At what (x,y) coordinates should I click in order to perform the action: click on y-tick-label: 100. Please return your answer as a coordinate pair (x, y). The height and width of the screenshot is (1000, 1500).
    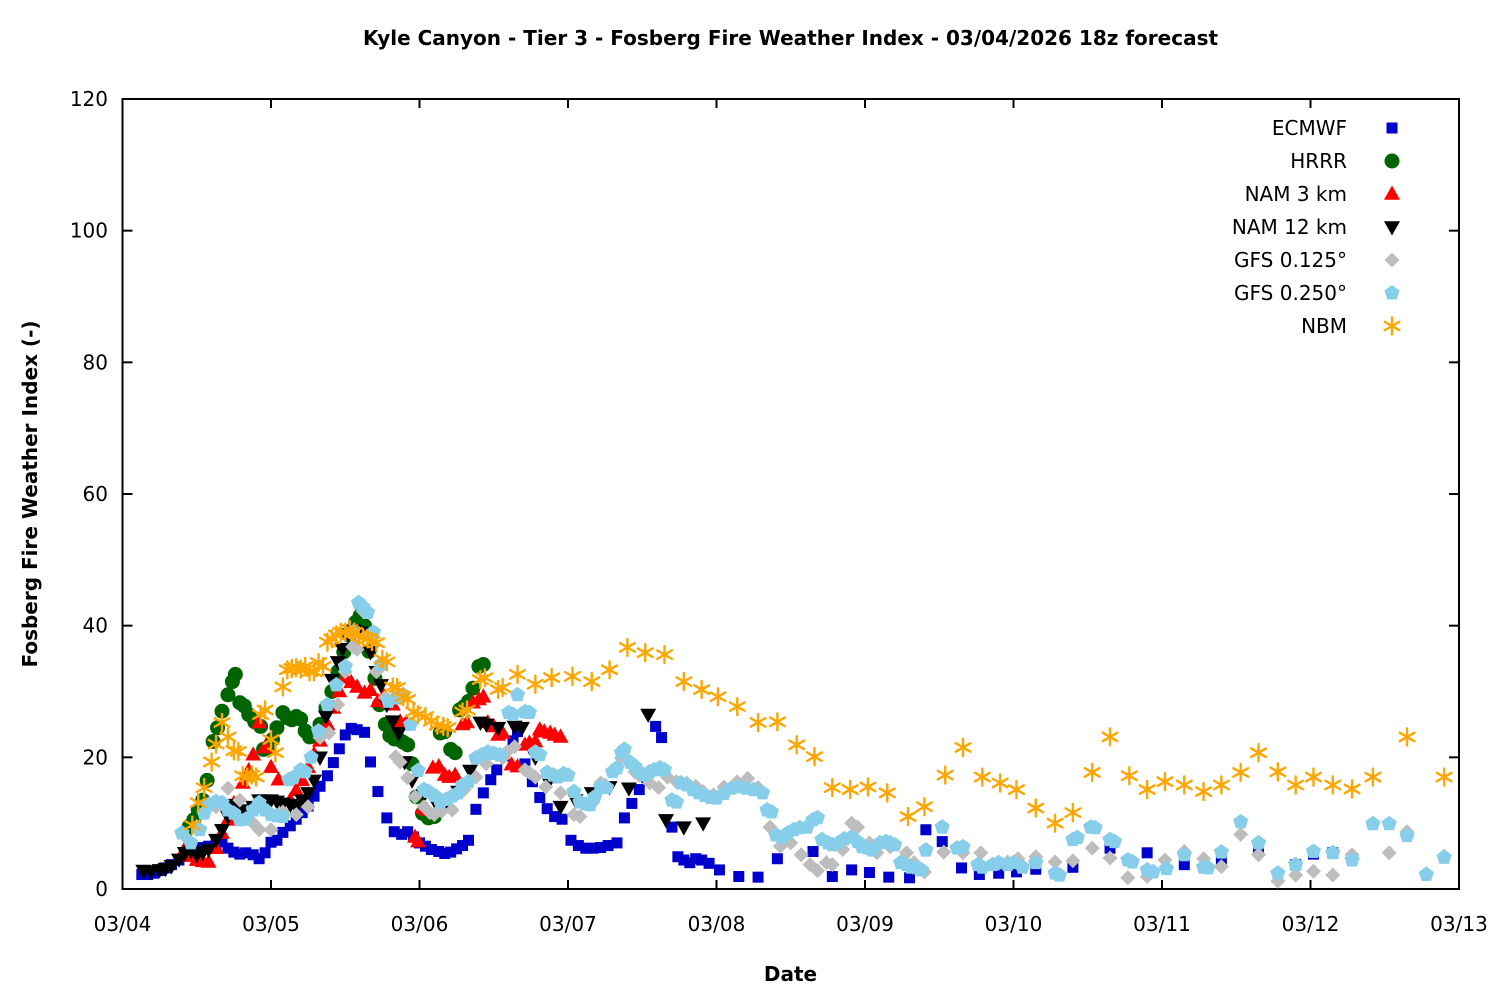
    Looking at the image, I should click on (89, 231).